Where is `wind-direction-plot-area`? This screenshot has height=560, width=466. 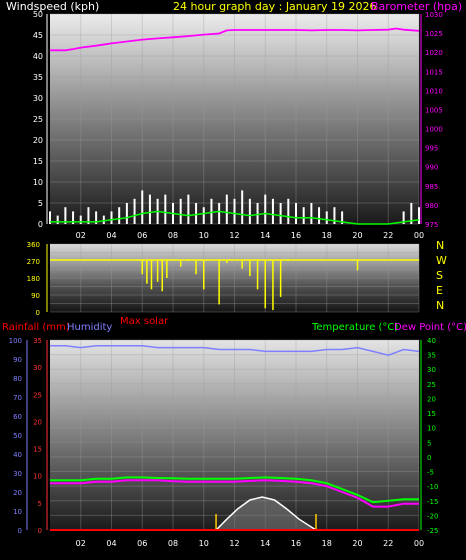
wind-direction-plot-area is located at coordinates (234, 278).